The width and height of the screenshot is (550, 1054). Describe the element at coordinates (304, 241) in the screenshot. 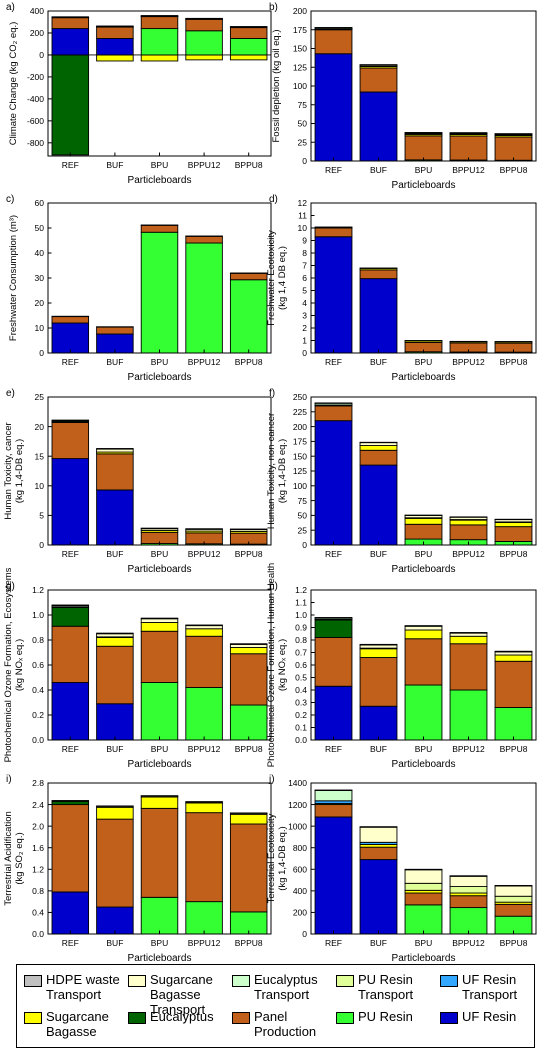

I see `panel-d-ytick-label: 9` at that location.